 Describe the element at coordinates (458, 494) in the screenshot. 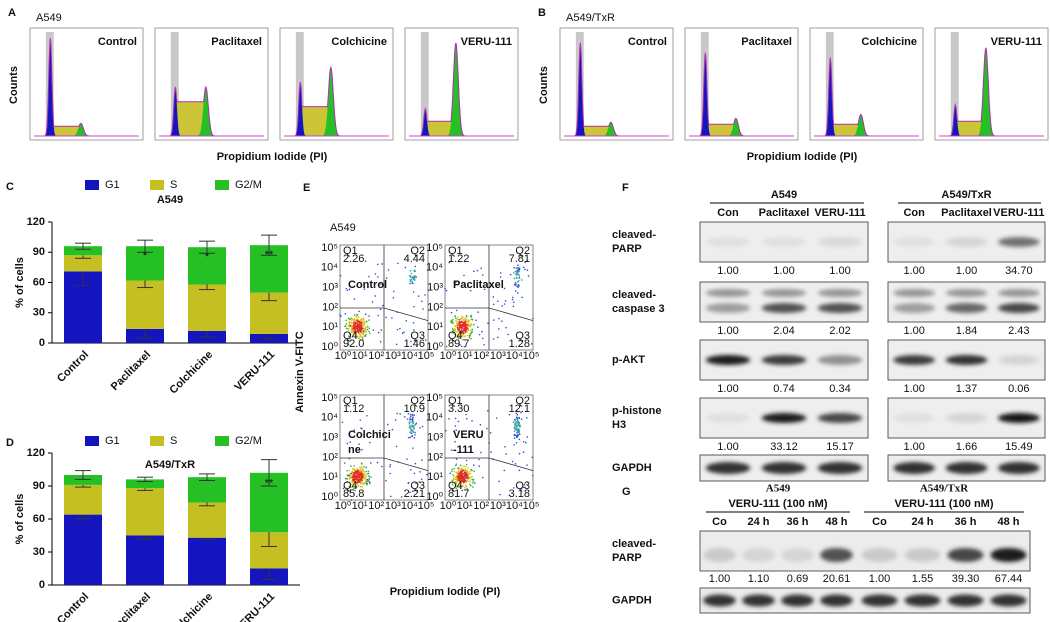

I see `quadrant-value: 81.7` at that location.